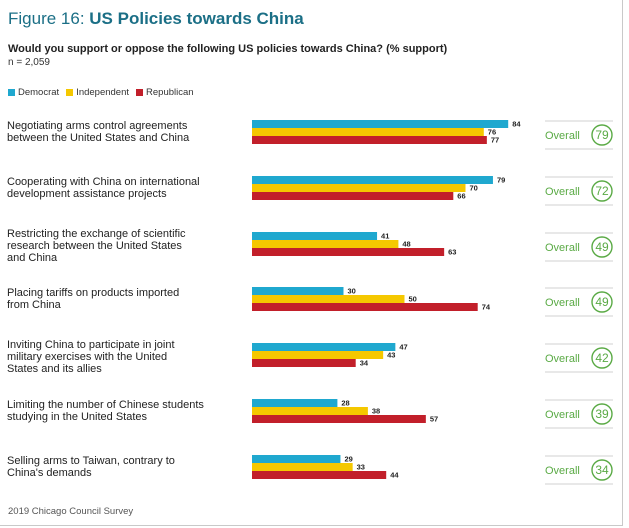 Image resolution: width=629 pixels, height=528 pixels. What do you see at coordinates (495, 140) in the screenshot?
I see `data-label-republican: 77` at bounding box center [495, 140].